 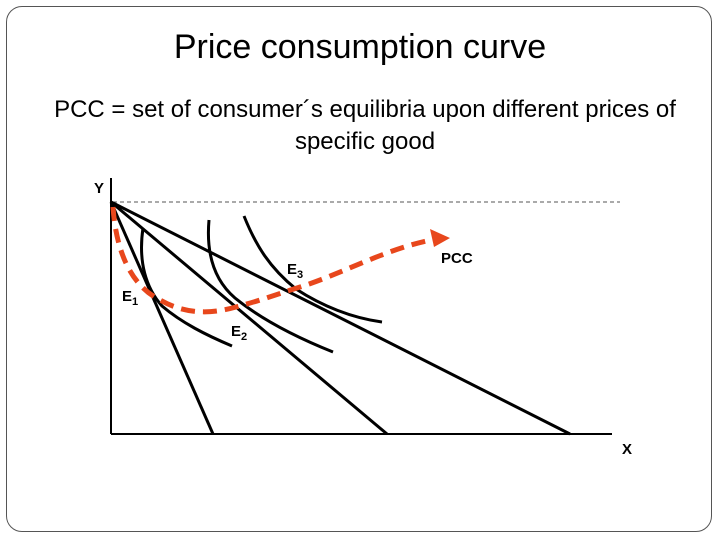 What do you see at coordinates (130, 298) in the screenshot?
I see `equilibrium-label-e1: E1` at bounding box center [130, 298].